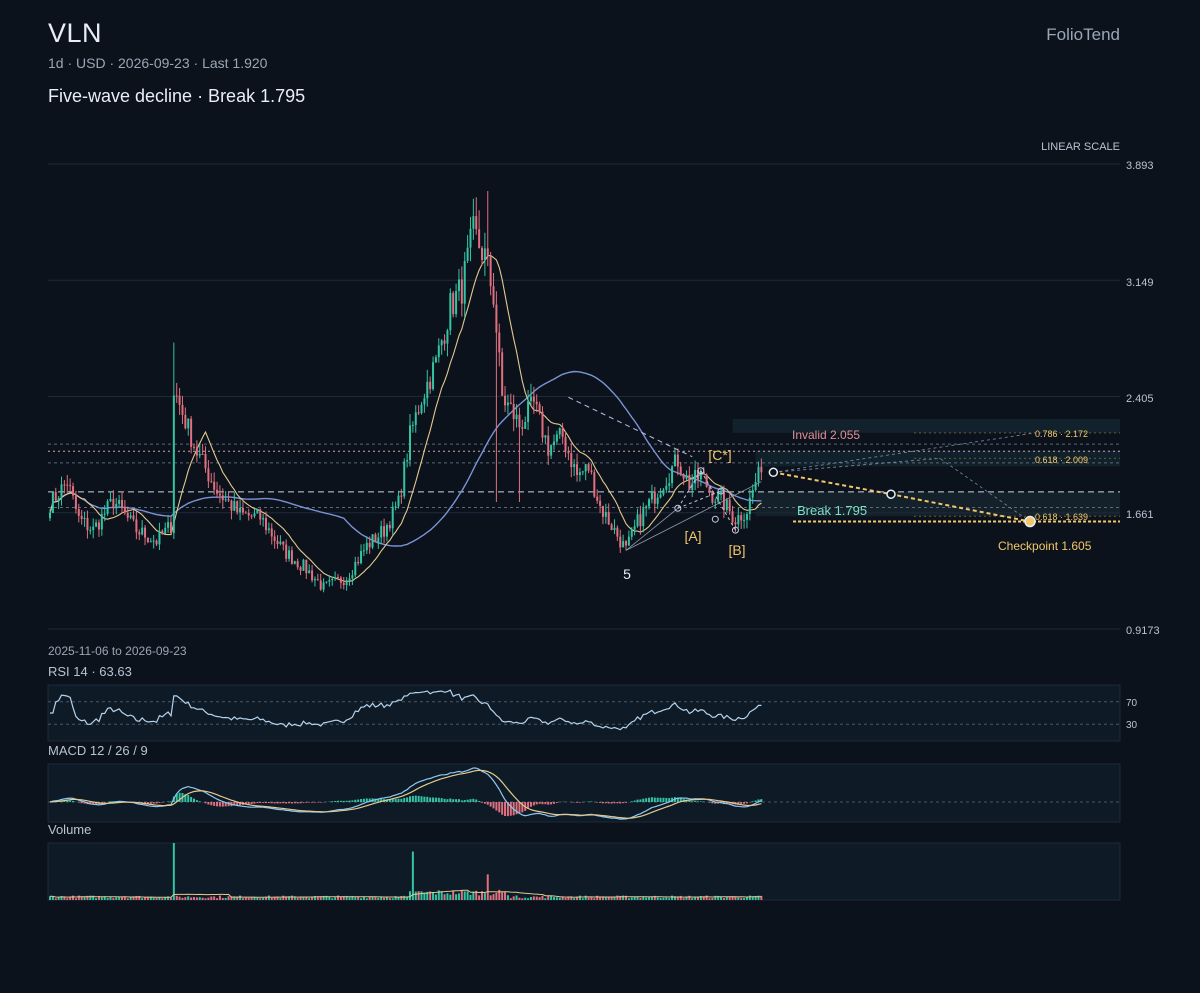 The height and width of the screenshot is (993, 1200). I want to click on macd-panel, so click(584, 793).